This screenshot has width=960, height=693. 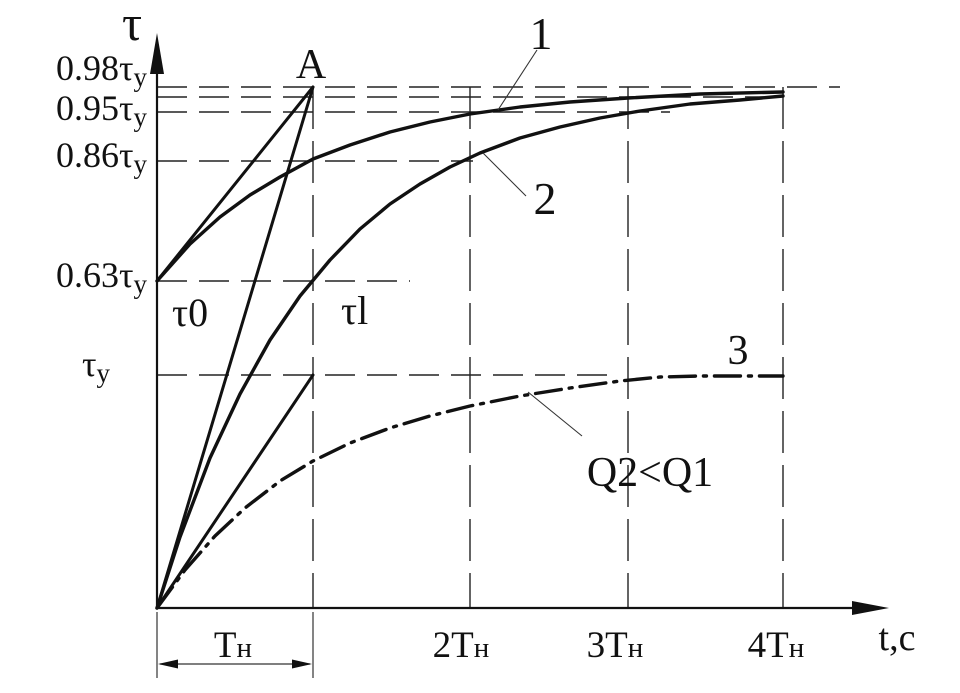 What do you see at coordinates (354, 310) in the screenshot?
I see `tangent-taul-label: τl` at bounding box center [354, 310].